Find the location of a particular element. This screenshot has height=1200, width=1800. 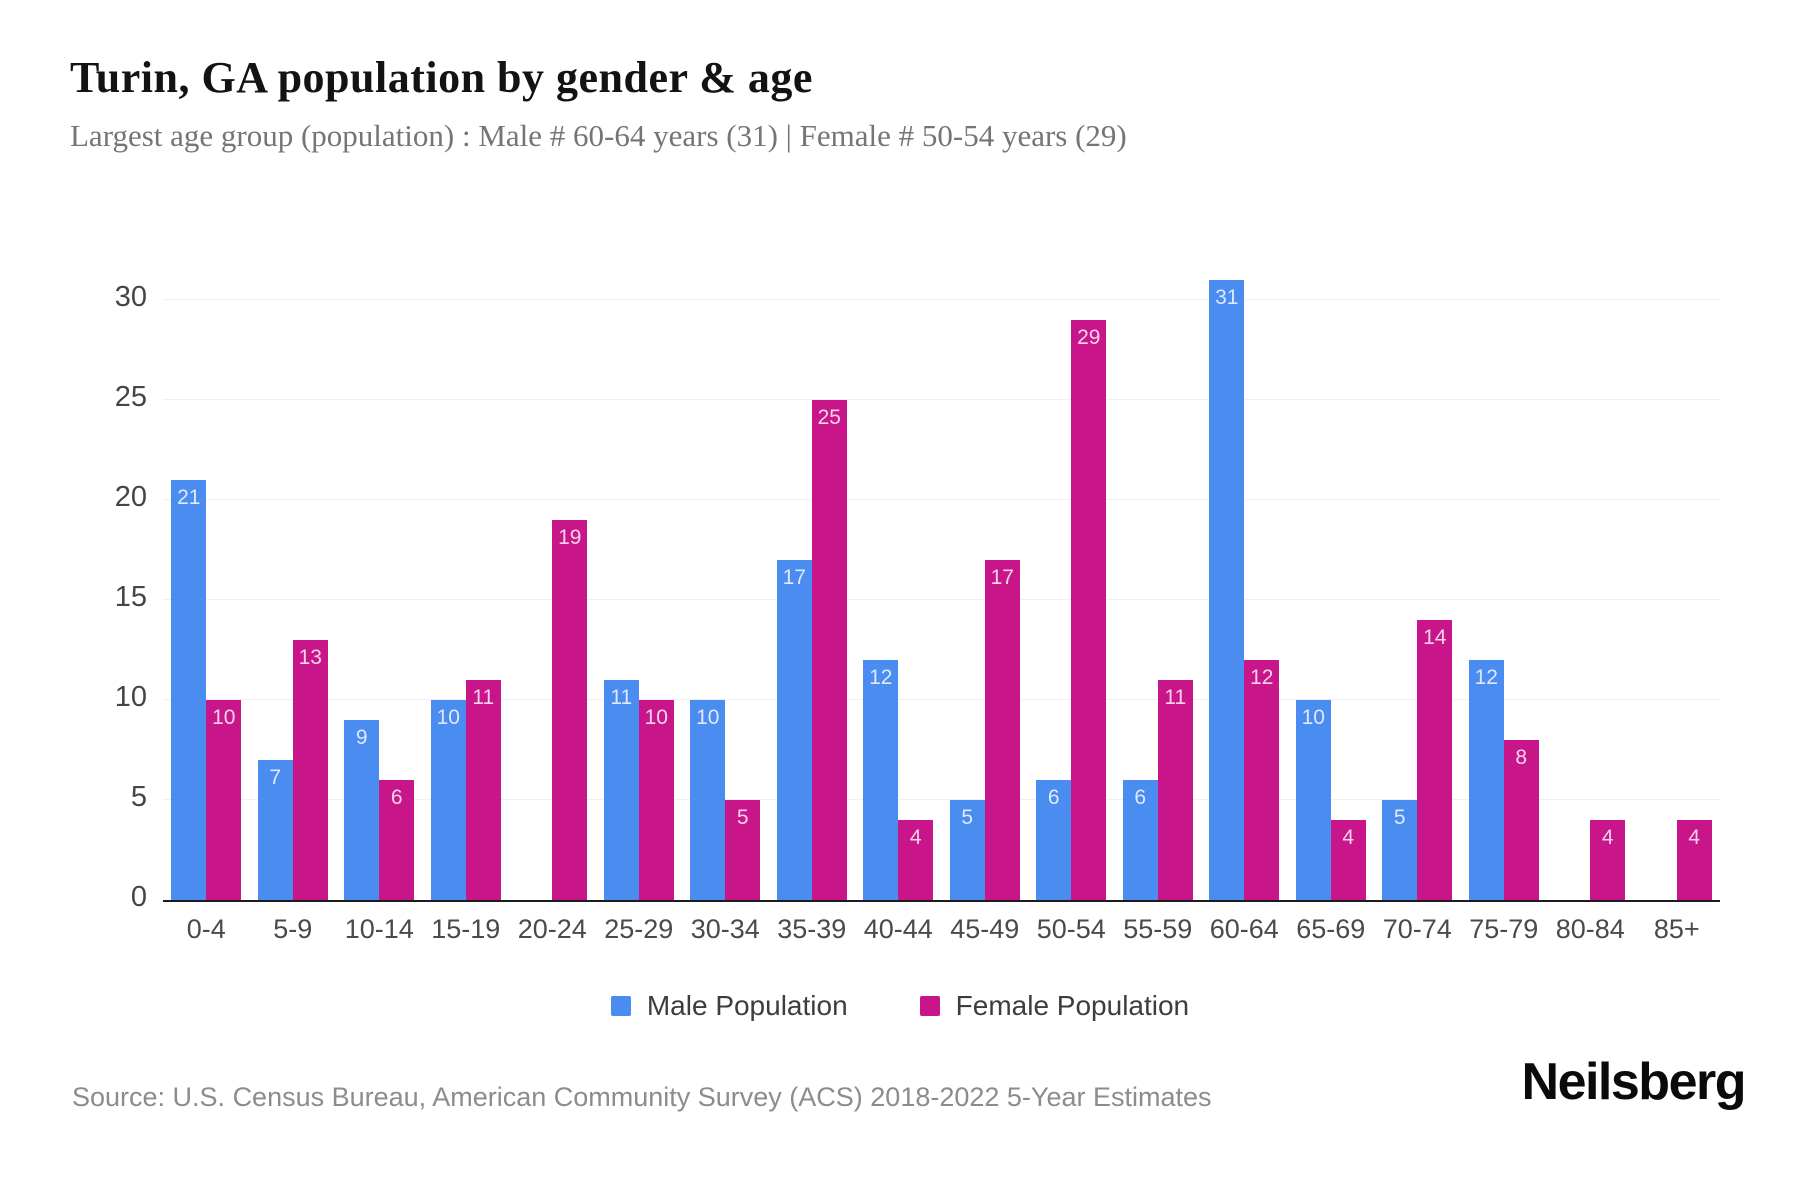

male-bar-15-19: 10 is located at coordinates (448, 800).